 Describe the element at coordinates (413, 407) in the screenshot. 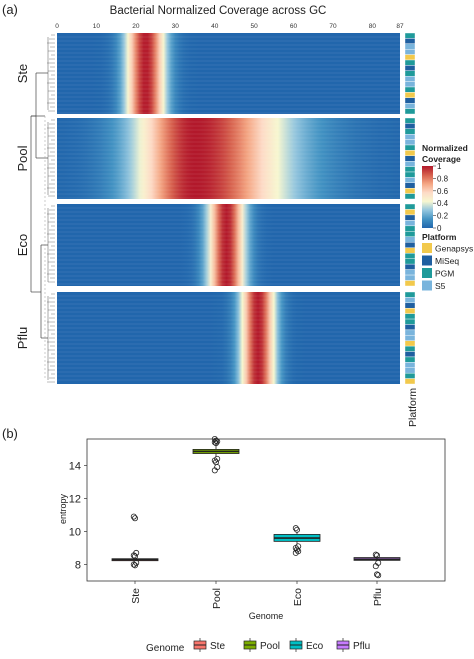

I see `platform-axis-label: Platform` at that location.